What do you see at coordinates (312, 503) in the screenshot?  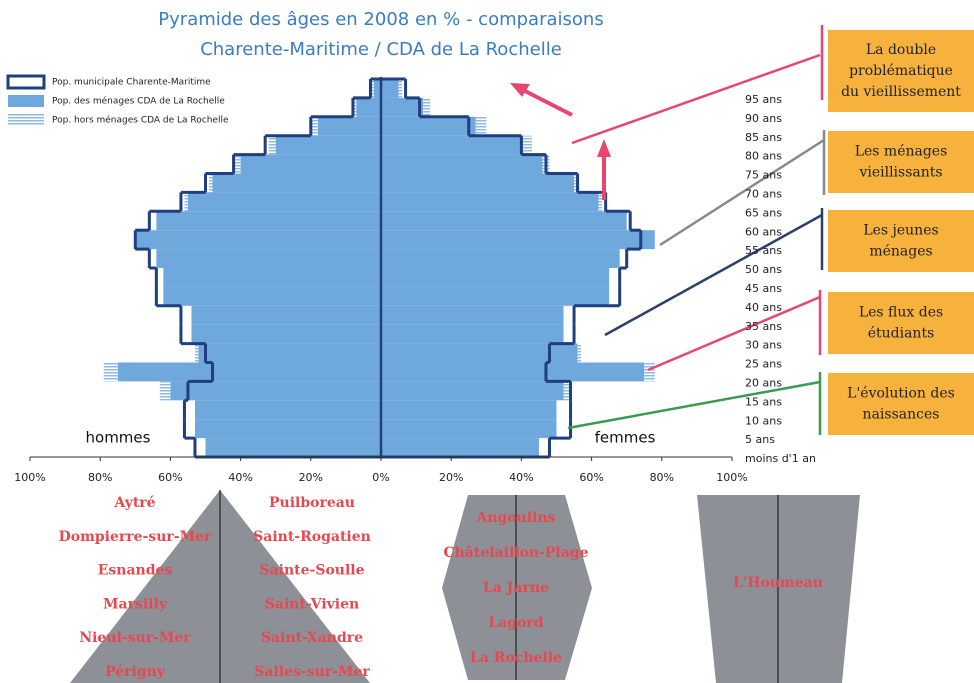 I see `commune: Puilboreau` at bounding box center [312, 503].